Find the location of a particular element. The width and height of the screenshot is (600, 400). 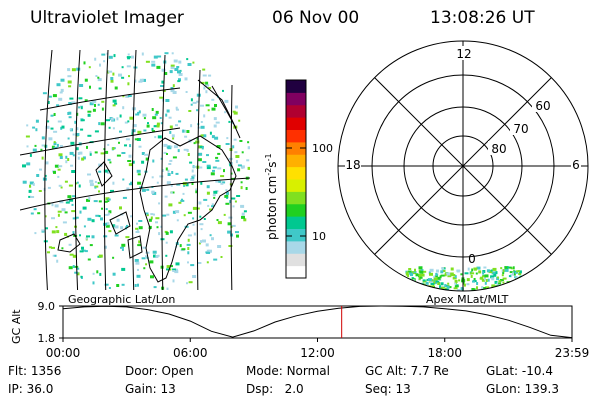

colorbar-frame is located at coordinates (296, 179).